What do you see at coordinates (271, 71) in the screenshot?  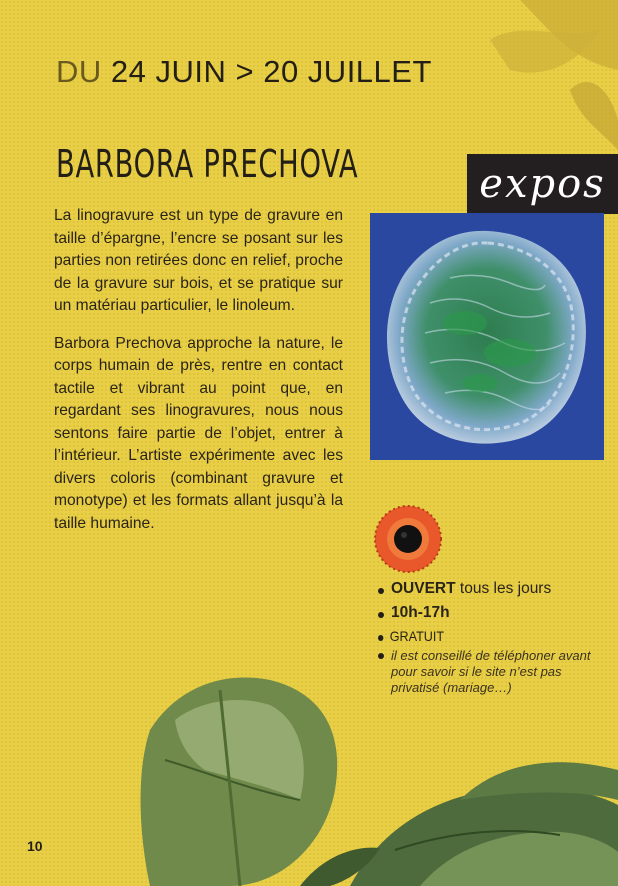 I see `date-range: 24 JUIN > 20 JUILLET` at bounding box center [271, 71].